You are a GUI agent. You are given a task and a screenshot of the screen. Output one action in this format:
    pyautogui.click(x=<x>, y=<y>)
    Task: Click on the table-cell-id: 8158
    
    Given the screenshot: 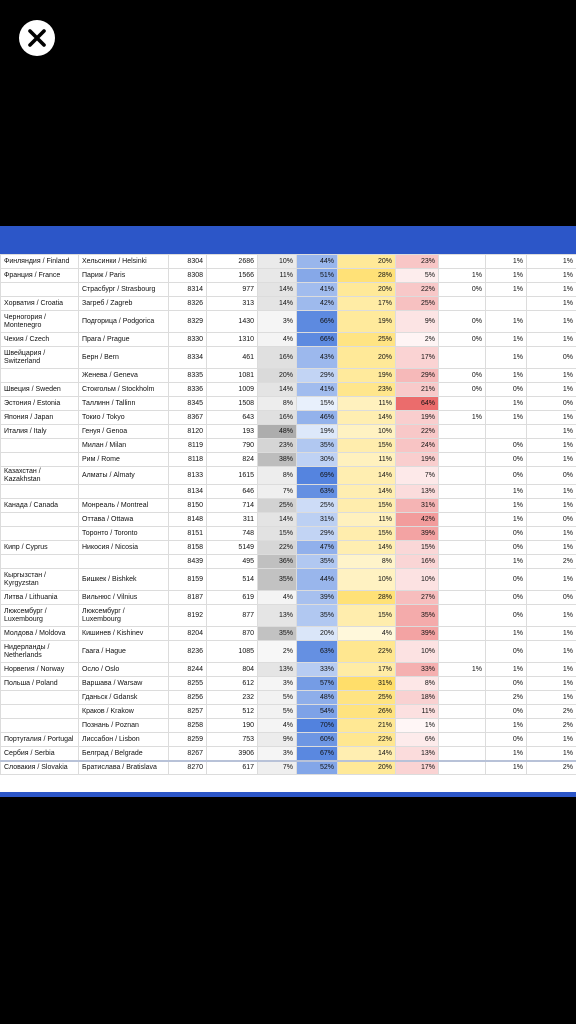 What is the action you would take?
    pyautogui.click(x=187, y=547)
    